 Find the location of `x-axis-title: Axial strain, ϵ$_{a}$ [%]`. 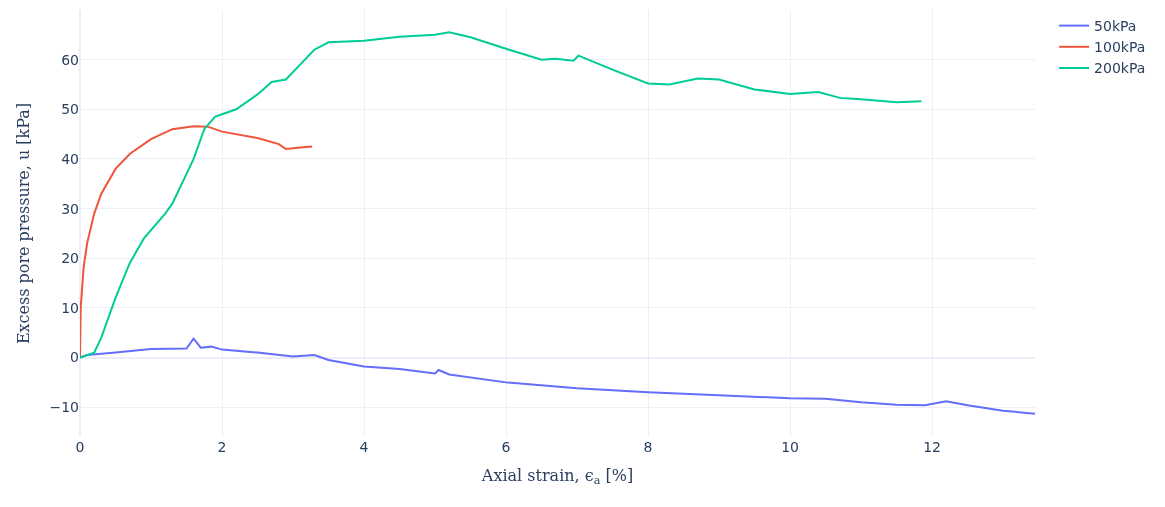

x-axis-title: Axial strain, ϵ$_{a}$ [%] is located at coordinates (557, 476).